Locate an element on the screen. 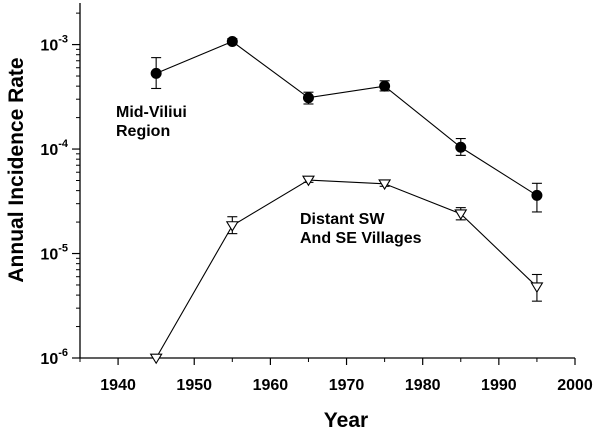  y-axis-ticks: 10-610-510-410-3 is located at coordinates (60, 190).